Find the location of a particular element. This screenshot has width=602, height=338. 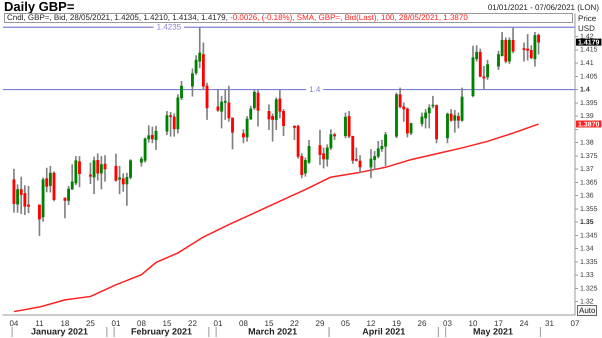

x-tick-label: 24 is located at coordinates (524, 323).